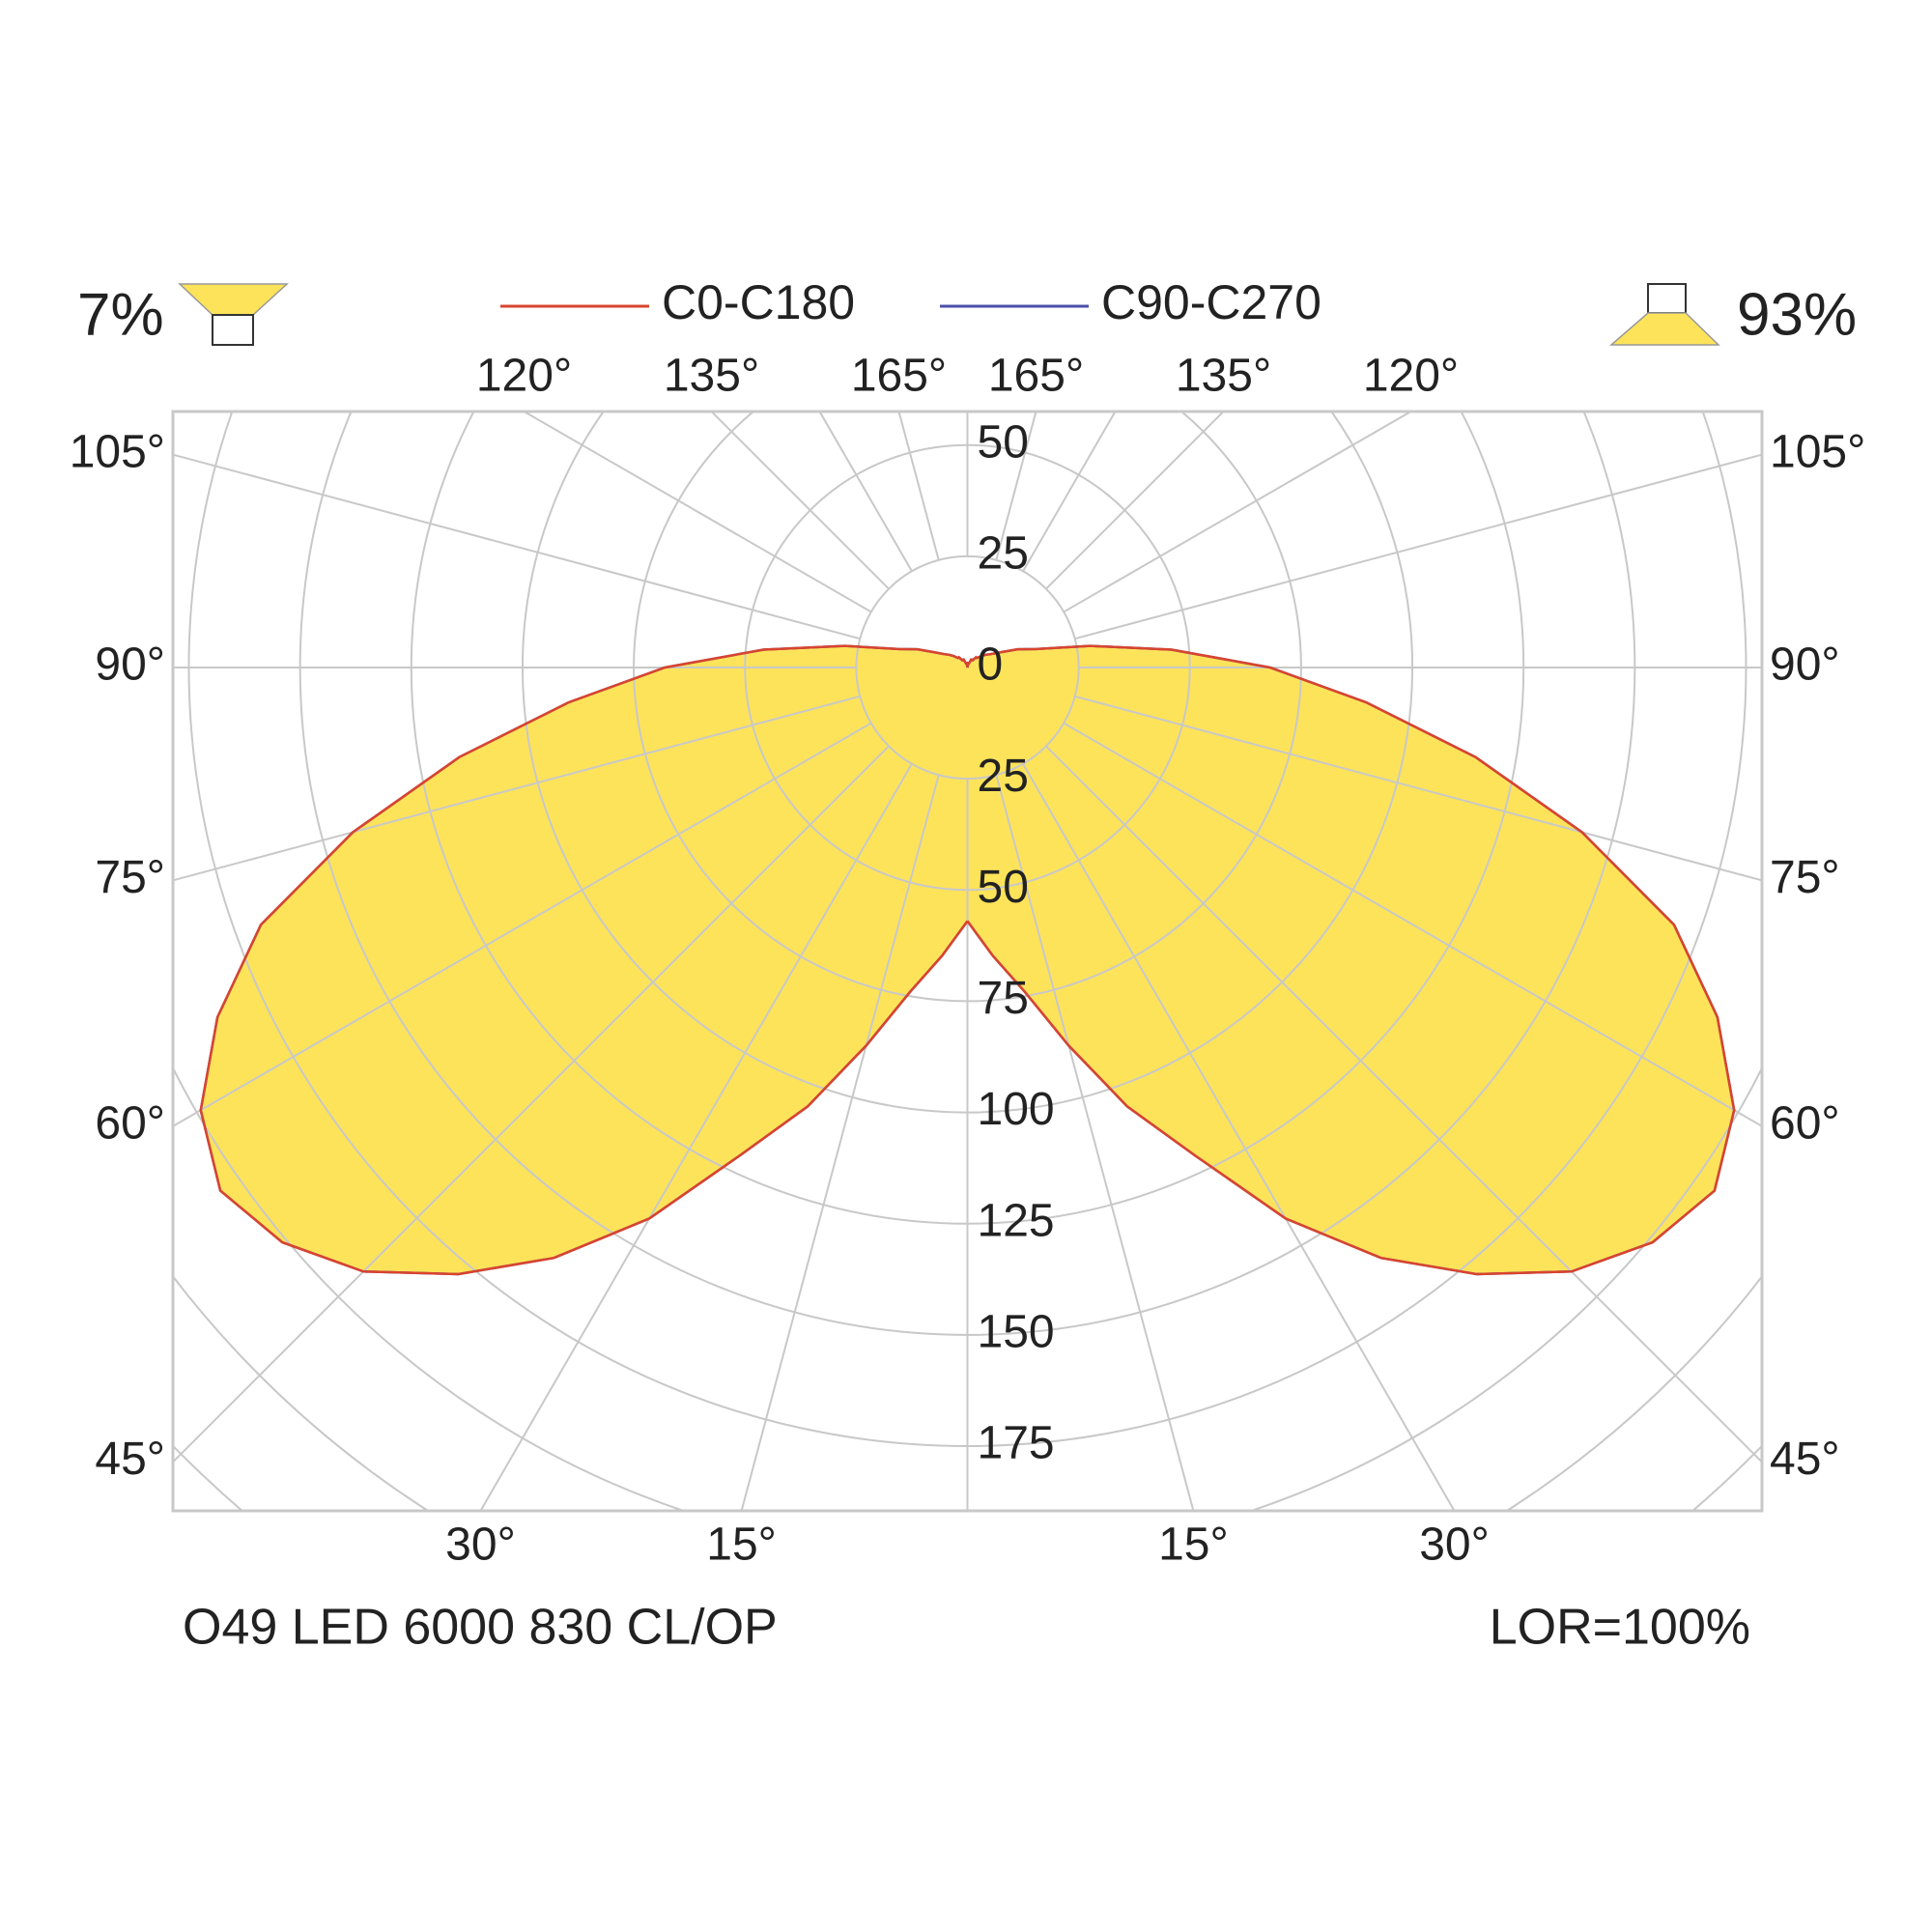 This screenshot has width=1932, height=1932. Describe the element at coordinates (1003, 998) in the screenshot. I see `r-tick-label: 75` at that location.